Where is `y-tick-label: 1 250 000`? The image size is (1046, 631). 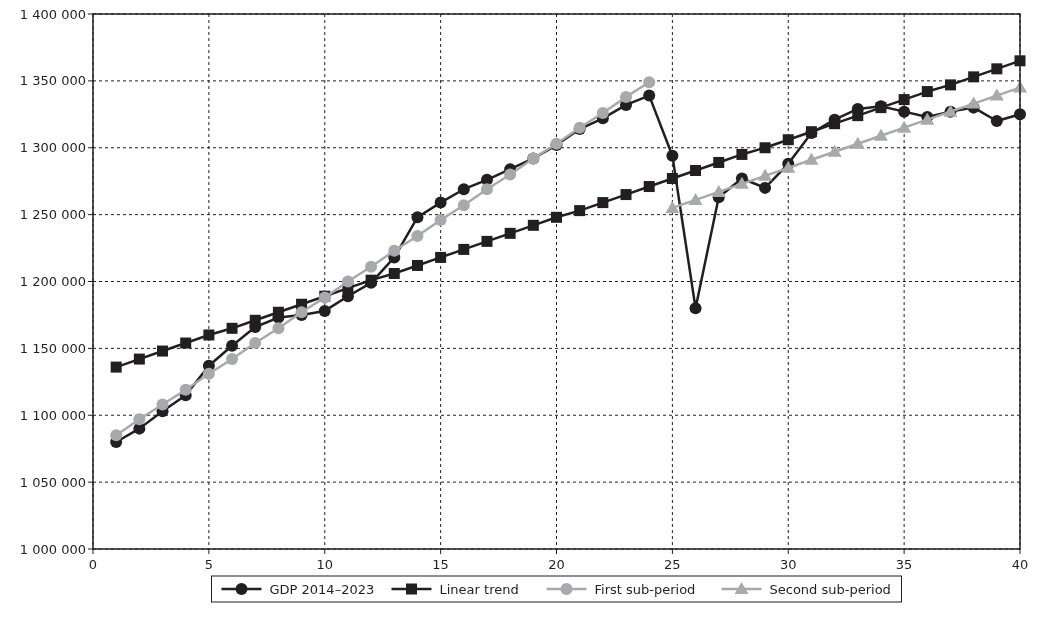 y-tick-label: 1 250 000 is located at coordinates (52, 215).